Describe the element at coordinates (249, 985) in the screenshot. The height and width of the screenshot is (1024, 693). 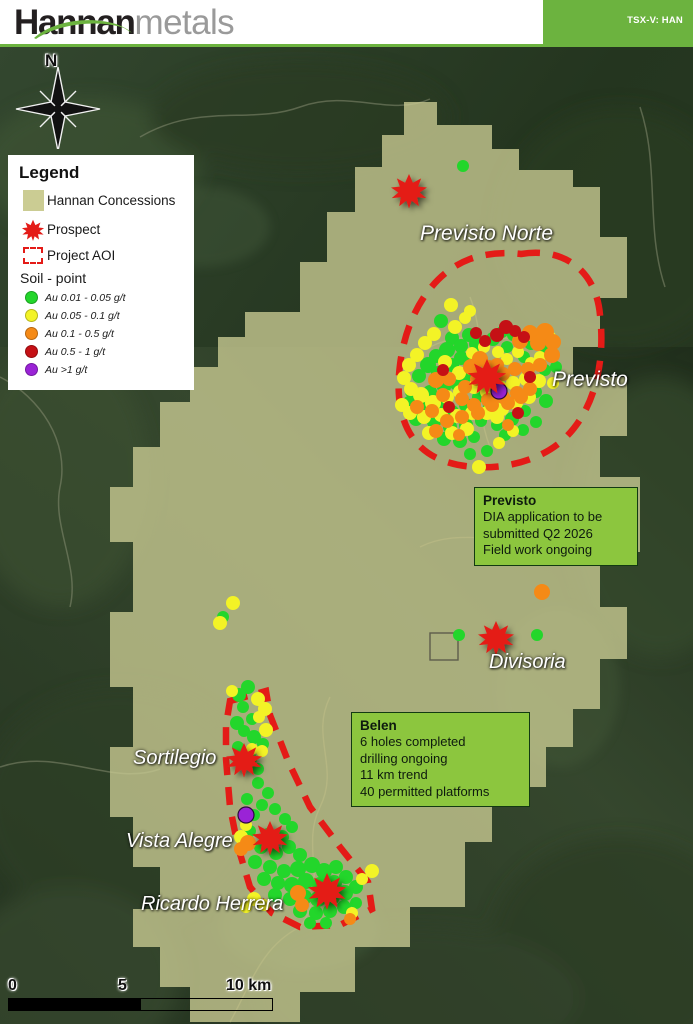
I see `scale-tick-10: 10 km` at that location.